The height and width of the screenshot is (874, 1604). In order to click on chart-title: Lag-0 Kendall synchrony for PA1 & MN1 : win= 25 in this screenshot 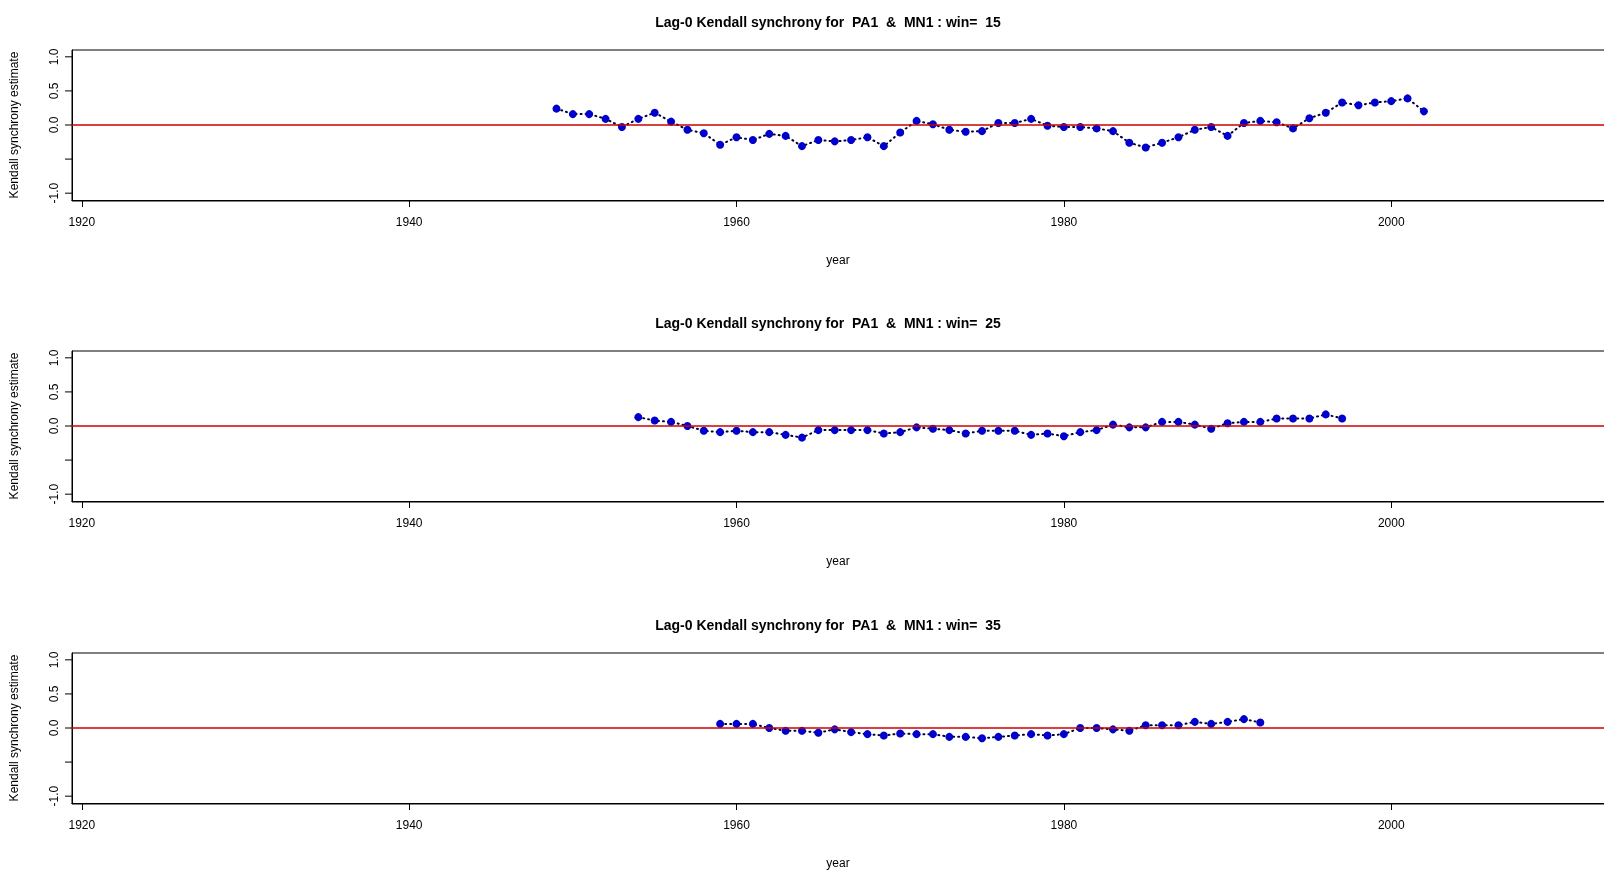, I will do `click(828, 323)`.